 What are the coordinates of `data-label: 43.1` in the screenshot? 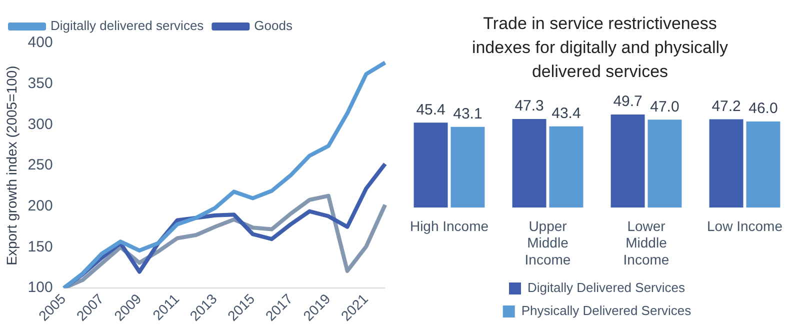 It's located at (467, 114).